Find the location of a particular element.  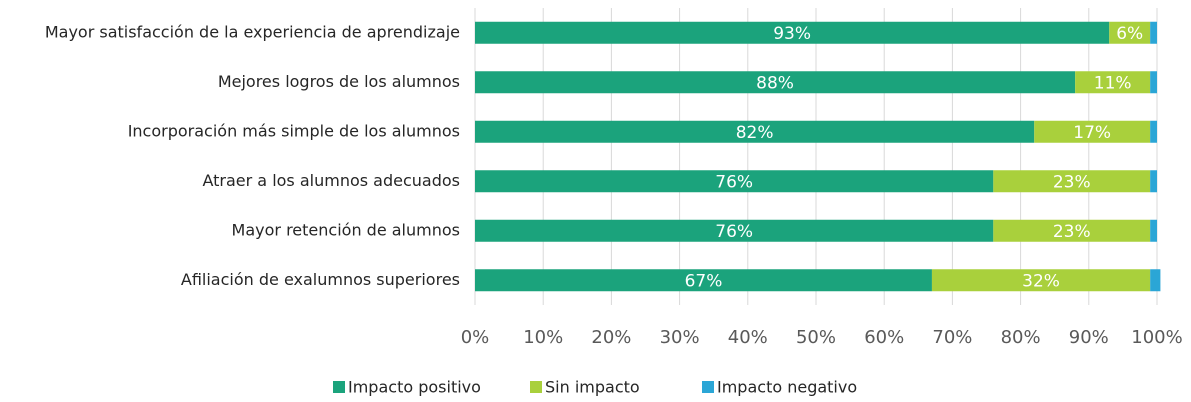

data-label: 11% is located at coordinates (1113, 83).